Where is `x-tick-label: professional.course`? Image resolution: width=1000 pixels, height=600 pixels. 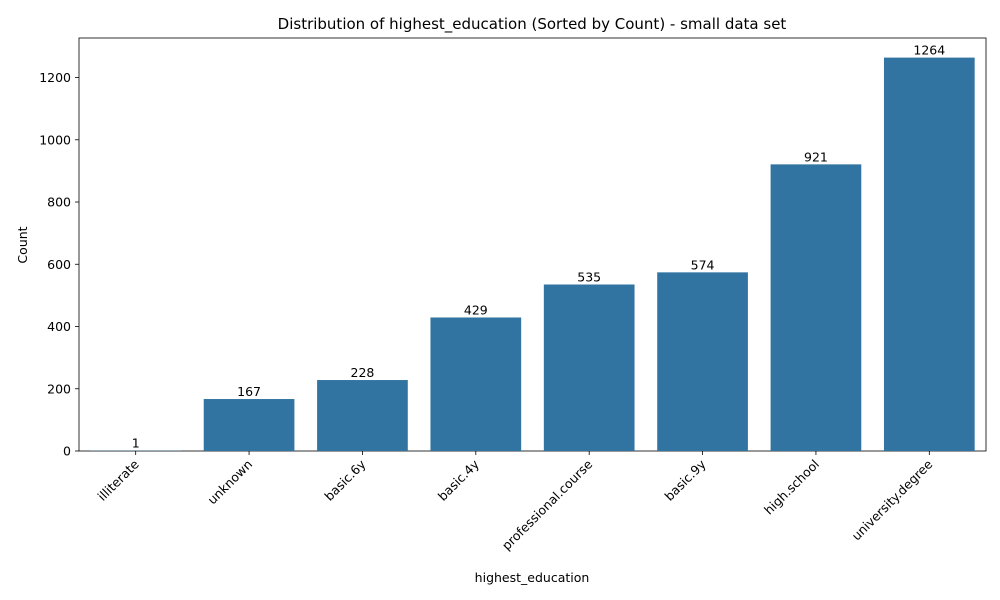
x-tick-label: professional.course is located at coordinates (547, 504).